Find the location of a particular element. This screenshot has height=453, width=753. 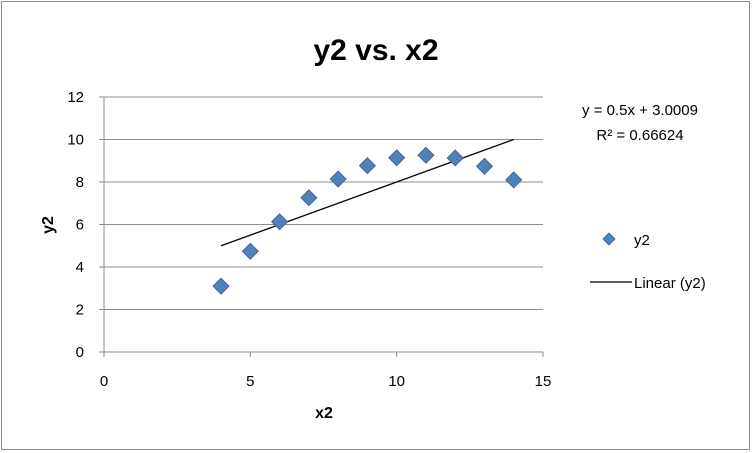

chart-title: y2 vs. x2 is located at coordinates (375, 50).